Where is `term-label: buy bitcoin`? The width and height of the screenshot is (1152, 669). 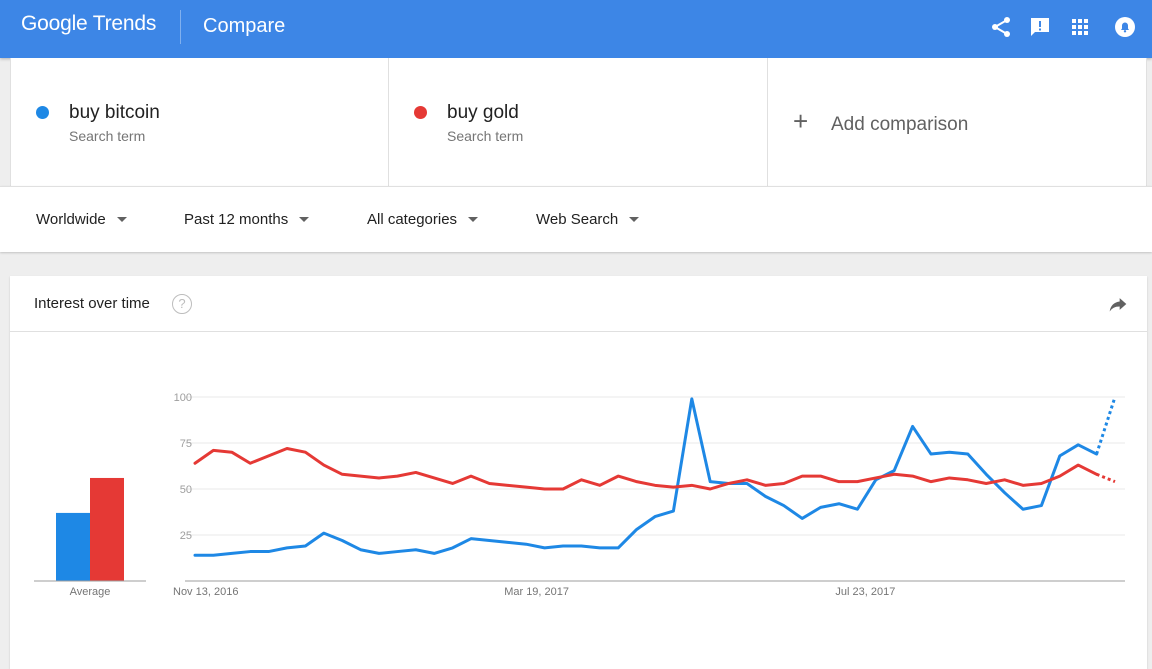 term-label: buy bitcoin is located at coordinates (114, 112).